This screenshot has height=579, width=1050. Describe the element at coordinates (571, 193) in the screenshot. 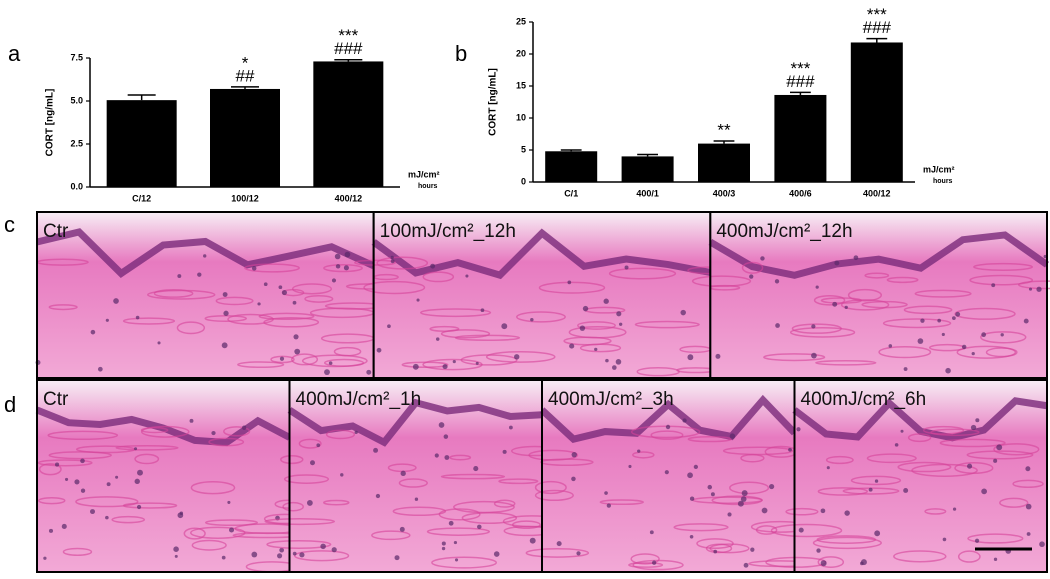

I see `x-tick-label: C/1` at that location.